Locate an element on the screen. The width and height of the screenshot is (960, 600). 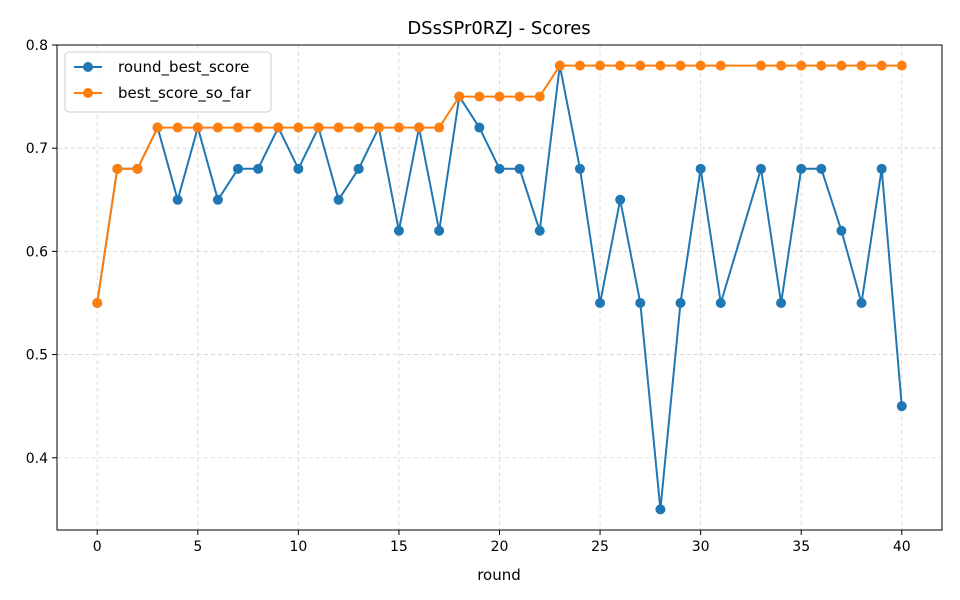
x-tick-label: 35 is located at coordinates (801, 547).